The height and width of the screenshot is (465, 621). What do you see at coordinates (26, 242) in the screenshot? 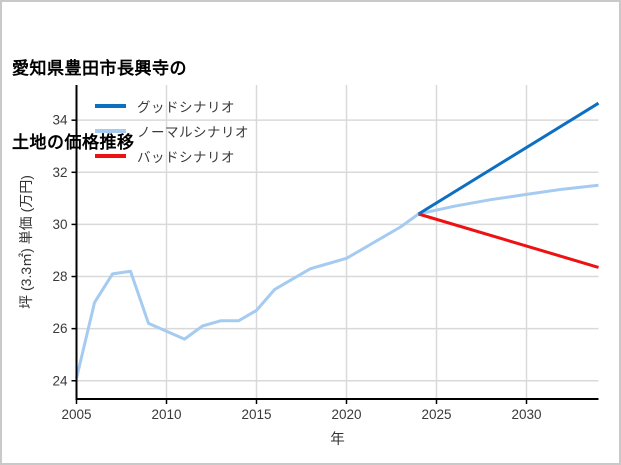
I see `y-axis-label: 坪 (3.3㎡) 単価 (万円)` at bounding box center [26, 242].